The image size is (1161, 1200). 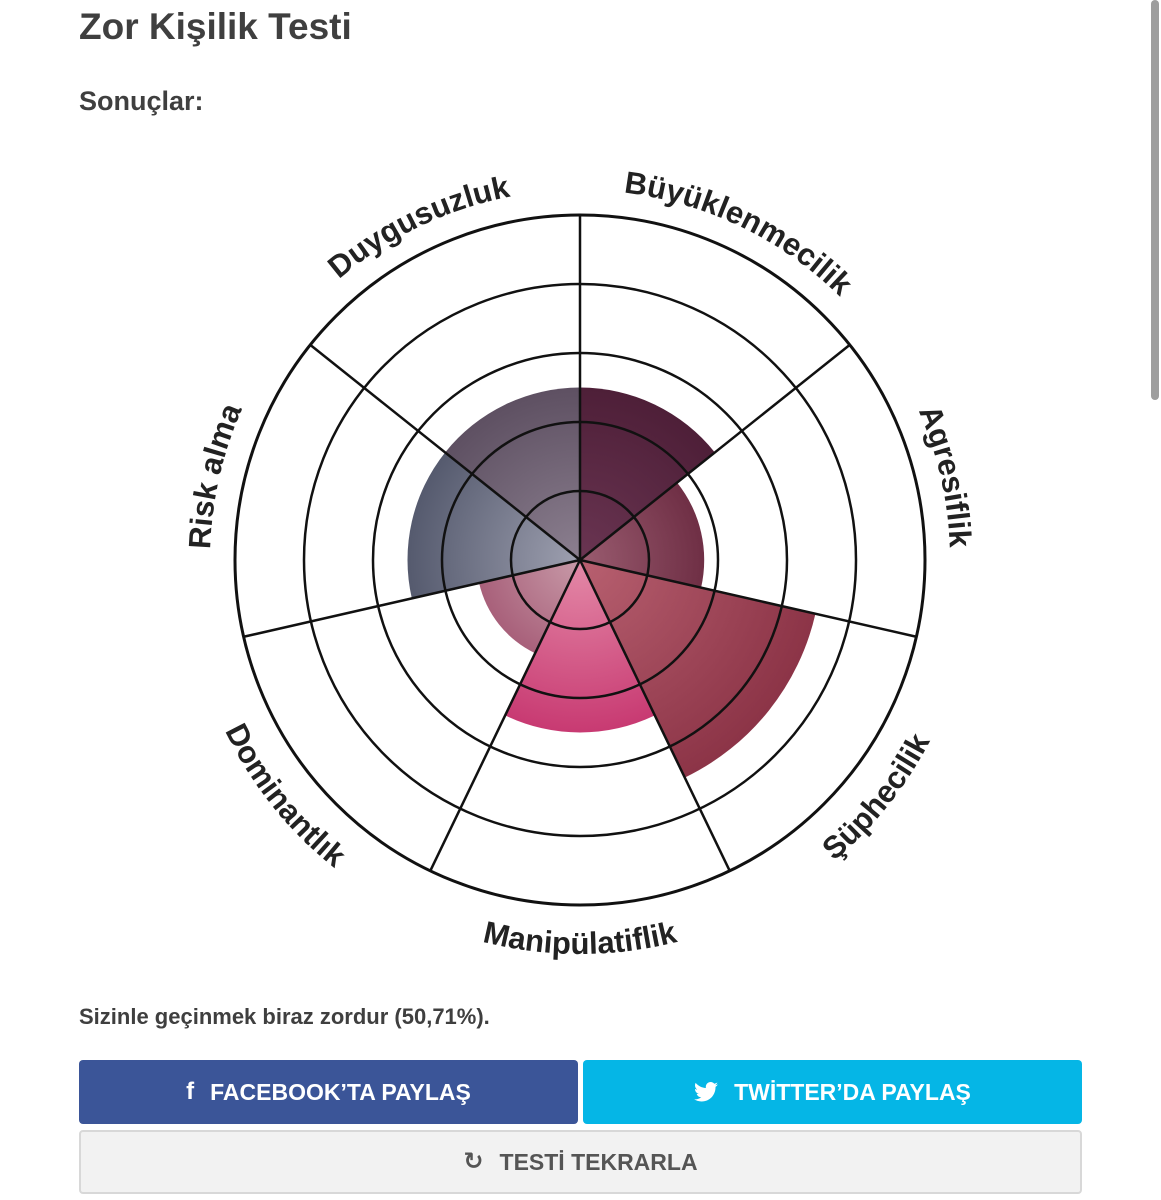 I want to click on sector-agresiflik, so click(x=642, y=535).